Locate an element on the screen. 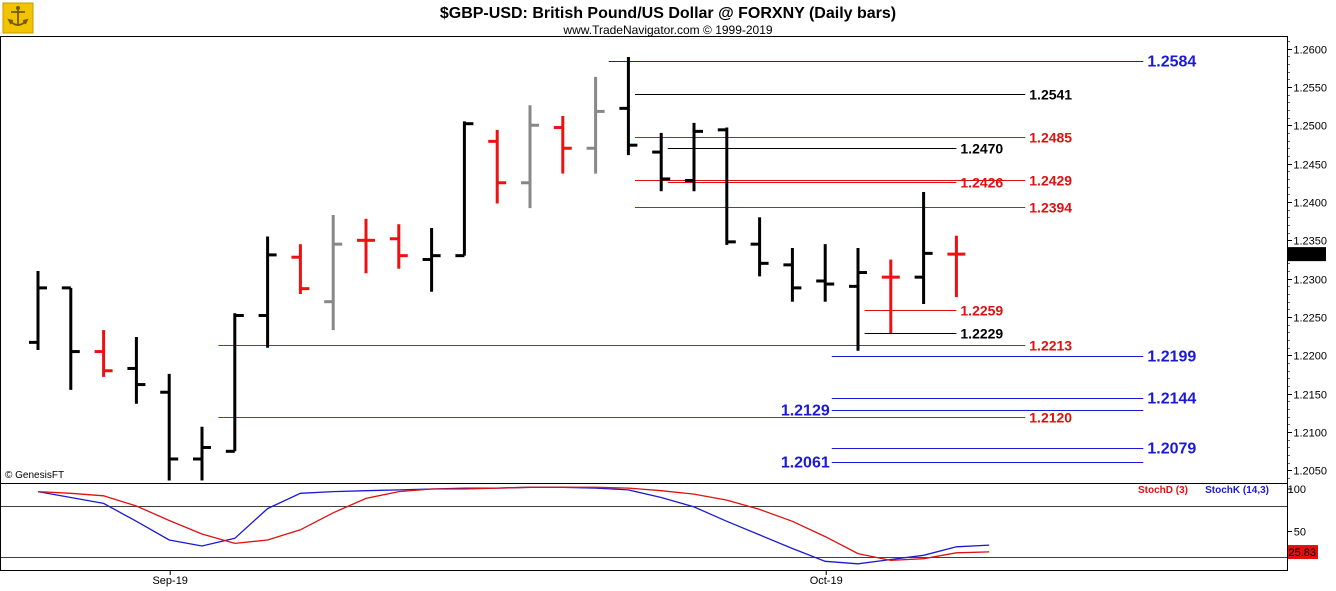 This screenshot has height=591, width=1336. level-label: 1.2120 is located at coordinates (1050, 418).